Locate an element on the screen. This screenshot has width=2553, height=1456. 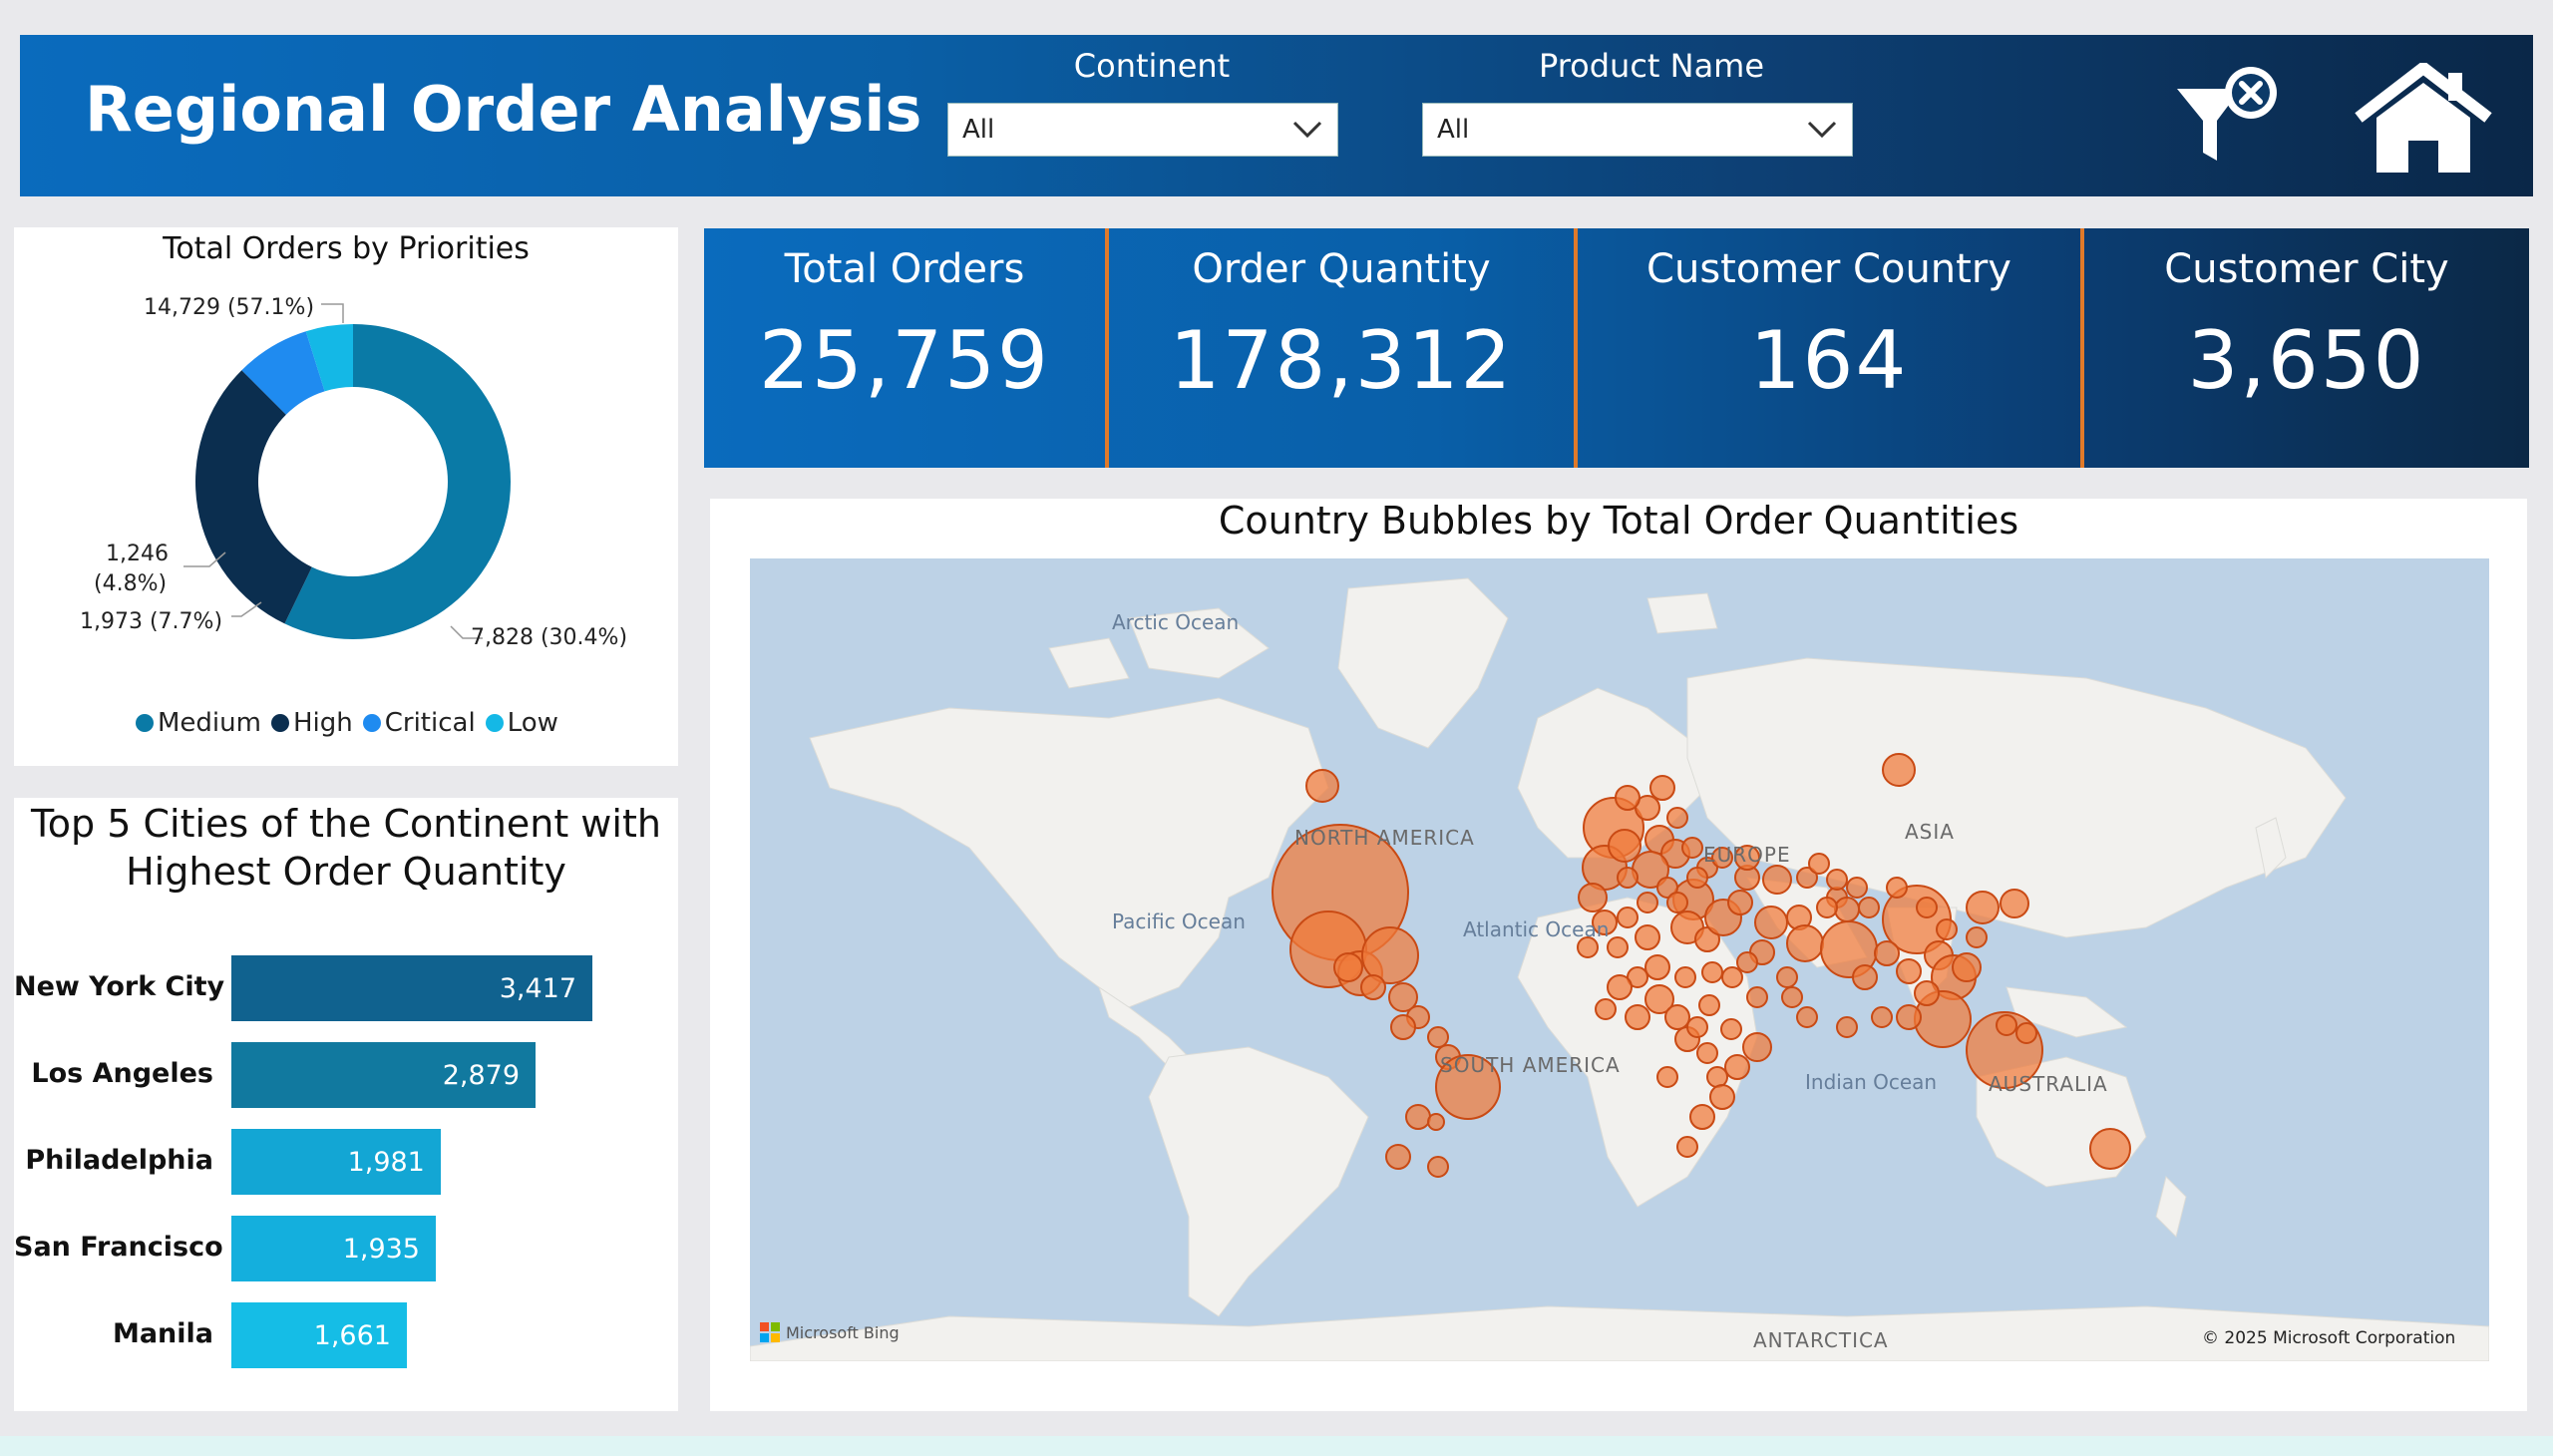
donut-slice-medium is located at coordinates (398, 481).